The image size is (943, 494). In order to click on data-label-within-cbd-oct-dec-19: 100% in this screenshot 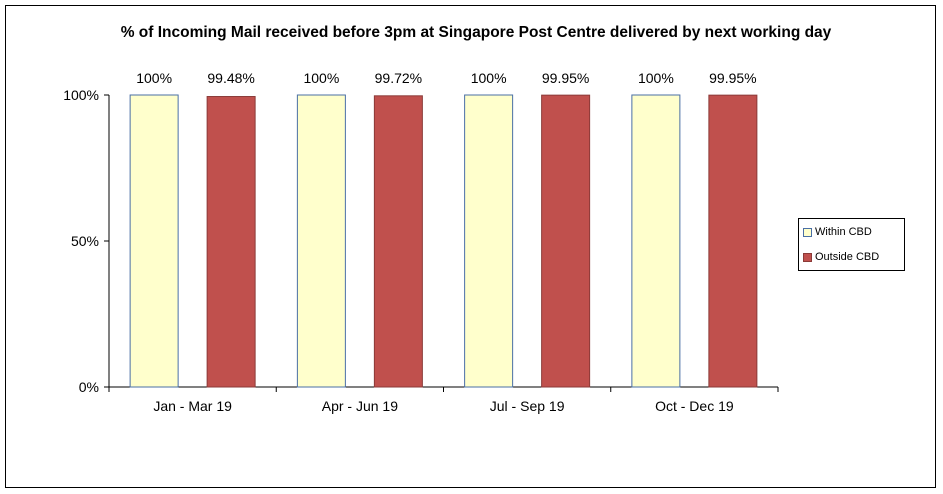, I will do `click(656, 78)`.